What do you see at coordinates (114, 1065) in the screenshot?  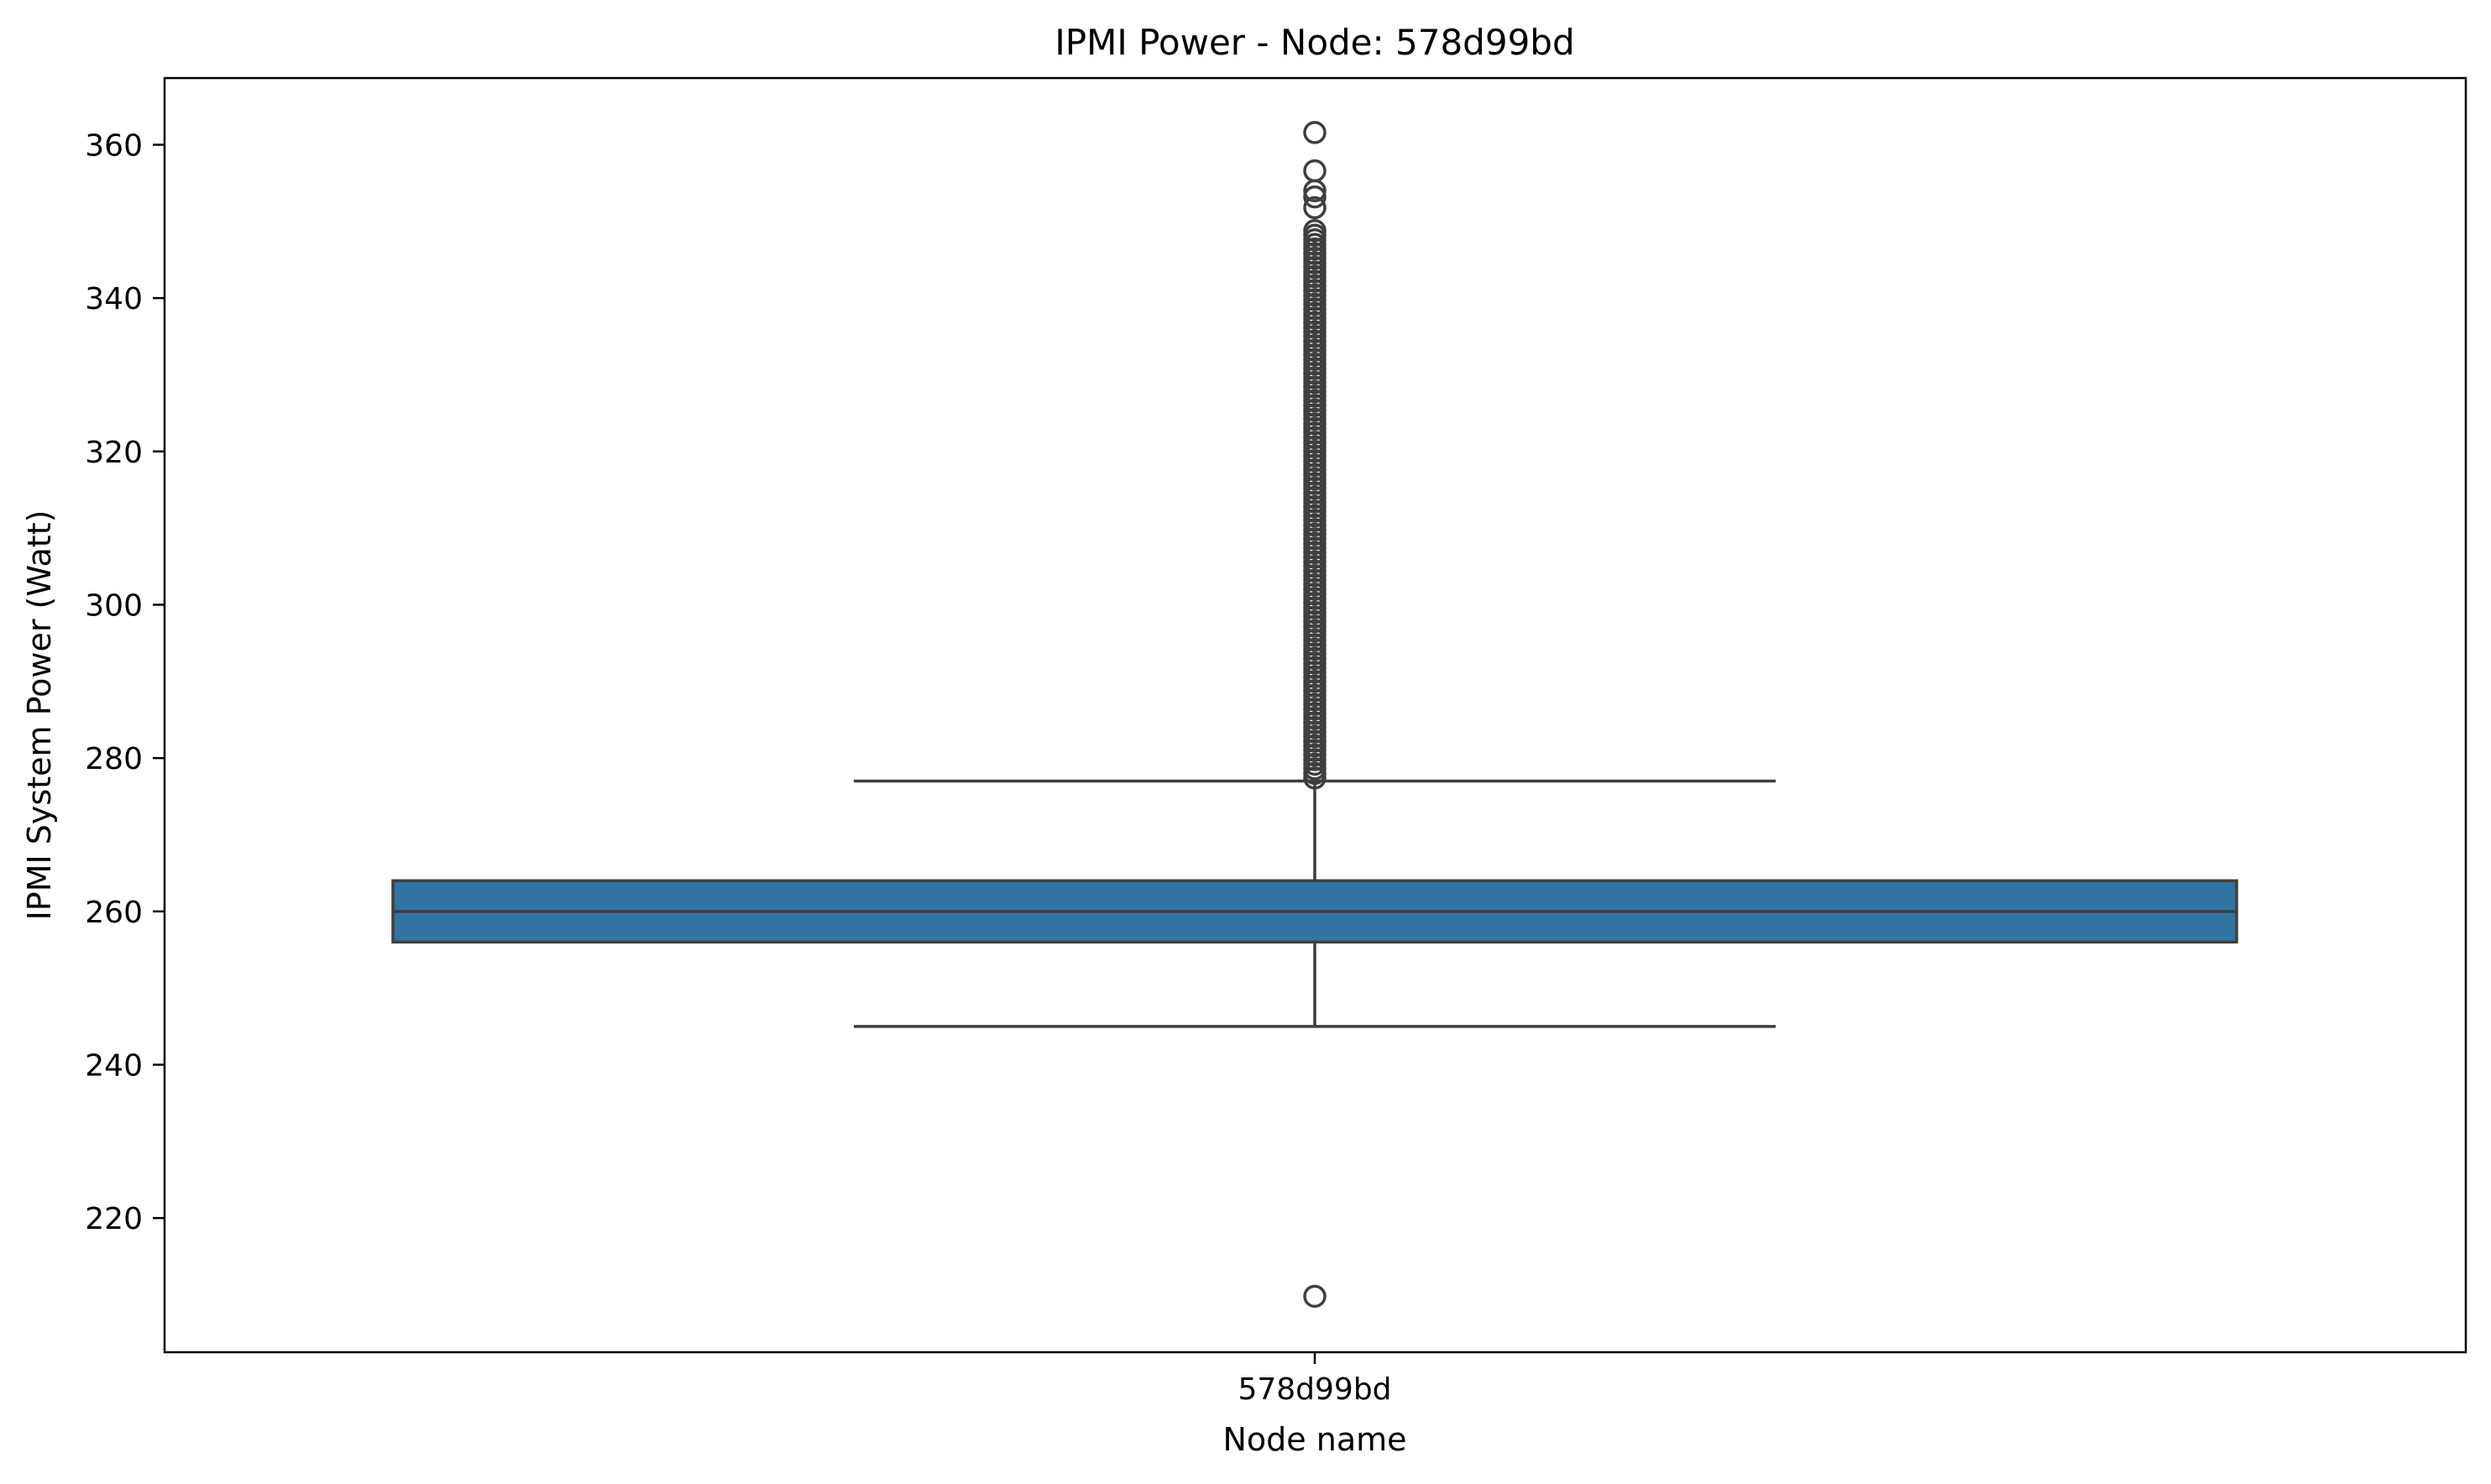 I see `y-tick-label: 240` at bounding box center [114, 1065].